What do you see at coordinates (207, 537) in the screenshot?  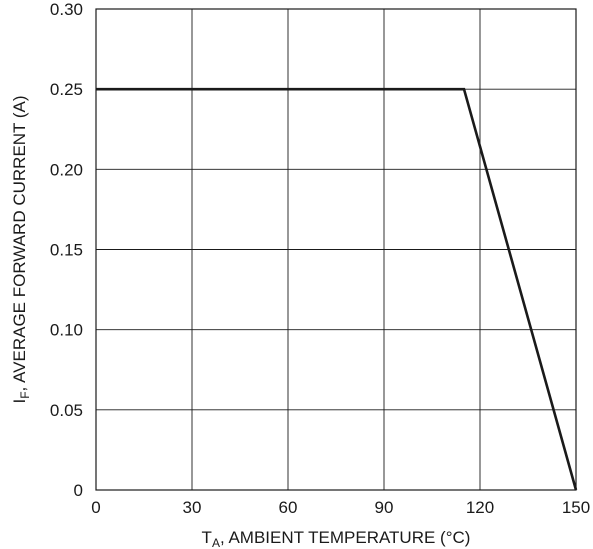 I see `x-axis-title-main: T` at bounding box center [207, 537].